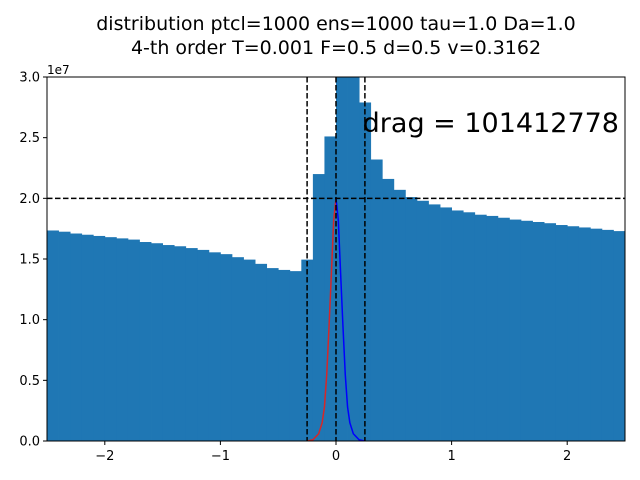  Describe the element at coordinates (29, 442) in the screenshot. I see `y-tick-label: 0.0` at that location.